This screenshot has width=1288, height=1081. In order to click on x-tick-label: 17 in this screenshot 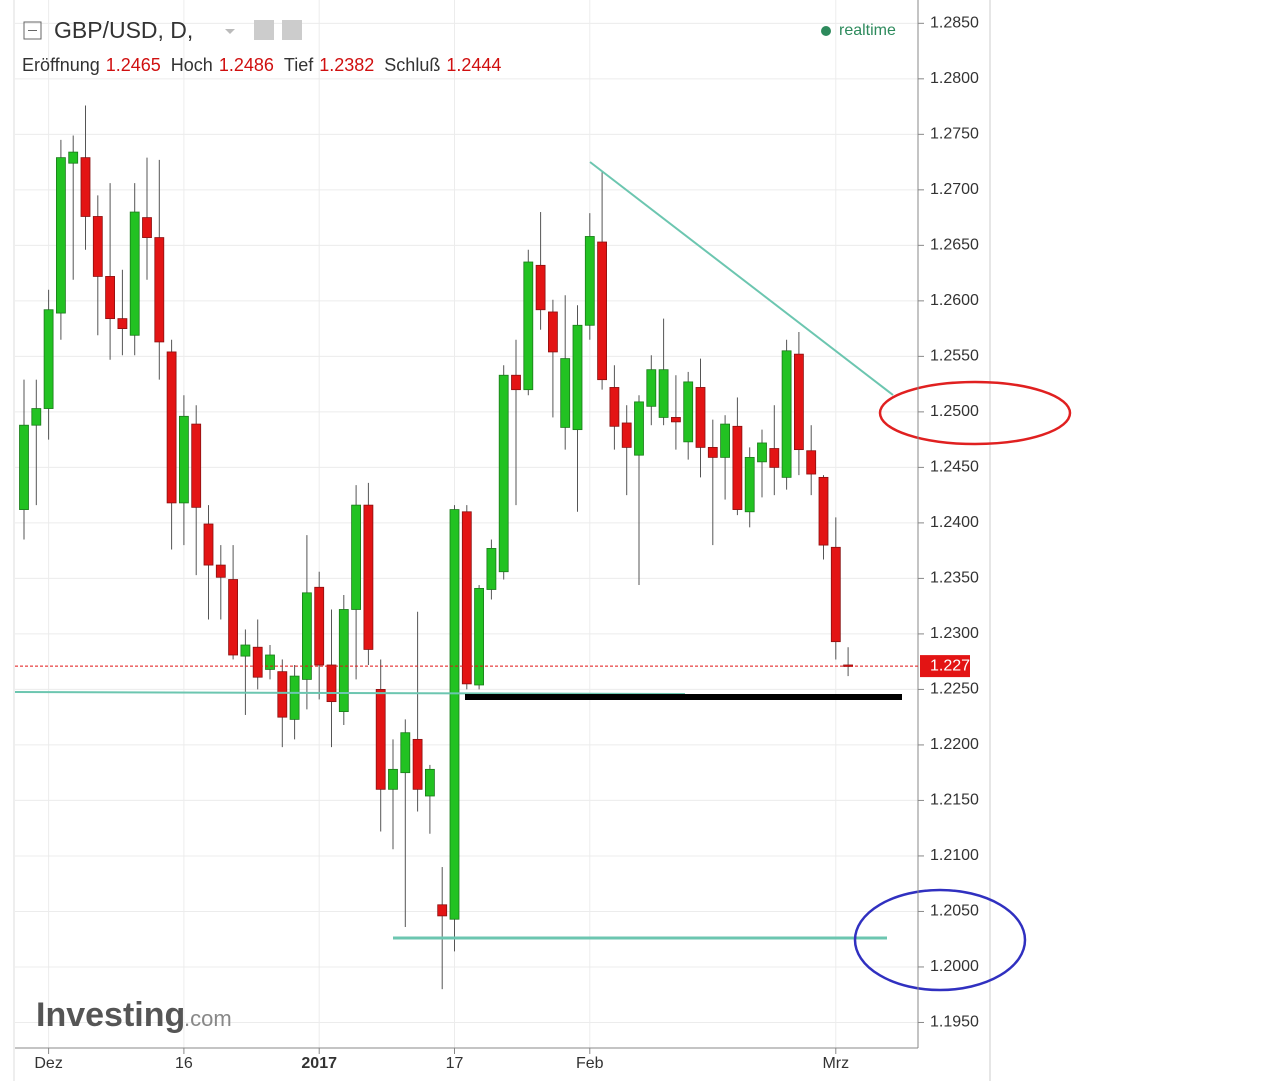, I will do `click(455, 1063)`.